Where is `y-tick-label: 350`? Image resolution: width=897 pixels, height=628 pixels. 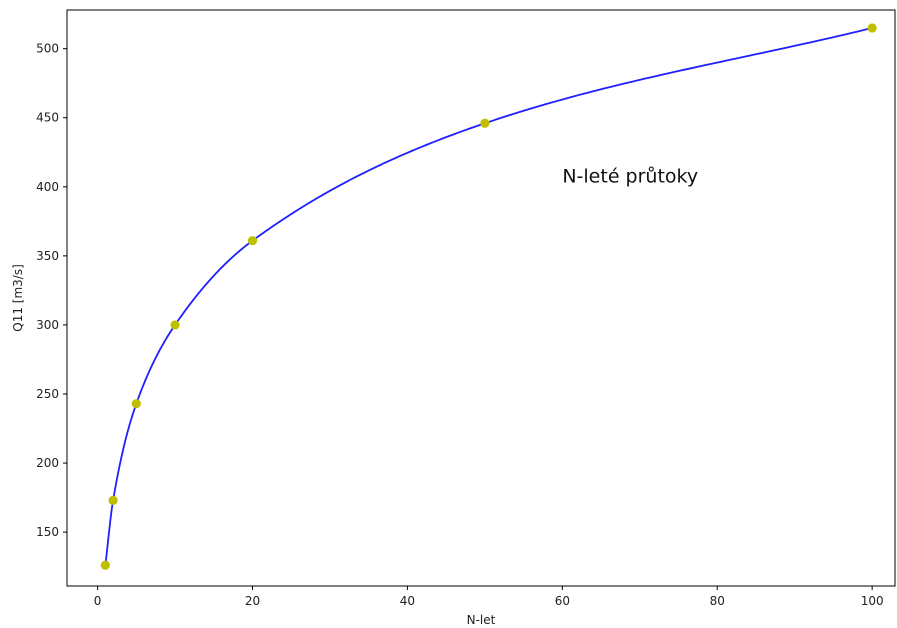 y-tick-label: 350 is located at coordinates (47, 256).